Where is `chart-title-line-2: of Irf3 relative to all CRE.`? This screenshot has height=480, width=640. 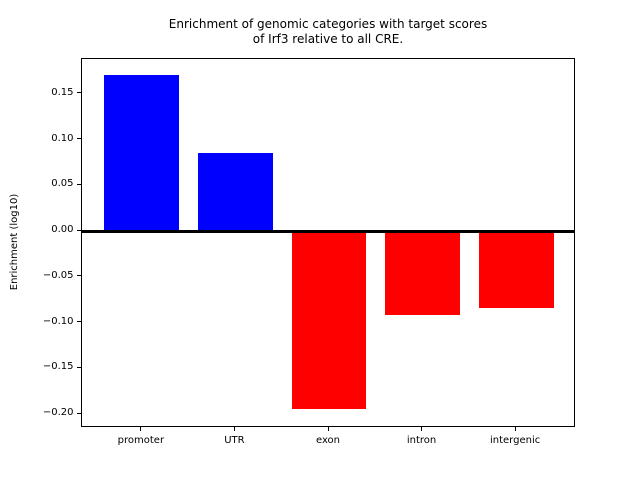 chart-title-line-2: of Irf3 relative to all CRE. is located at coordinates (328, 39).